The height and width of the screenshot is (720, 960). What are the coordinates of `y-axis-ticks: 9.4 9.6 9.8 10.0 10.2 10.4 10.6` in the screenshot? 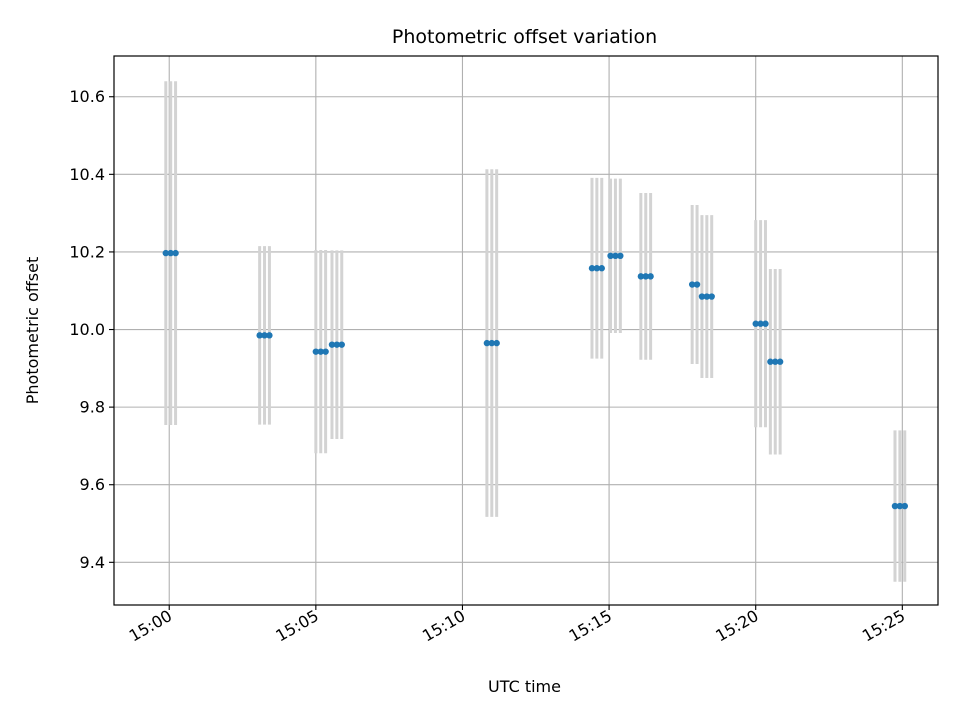 It's located at (91, 329).